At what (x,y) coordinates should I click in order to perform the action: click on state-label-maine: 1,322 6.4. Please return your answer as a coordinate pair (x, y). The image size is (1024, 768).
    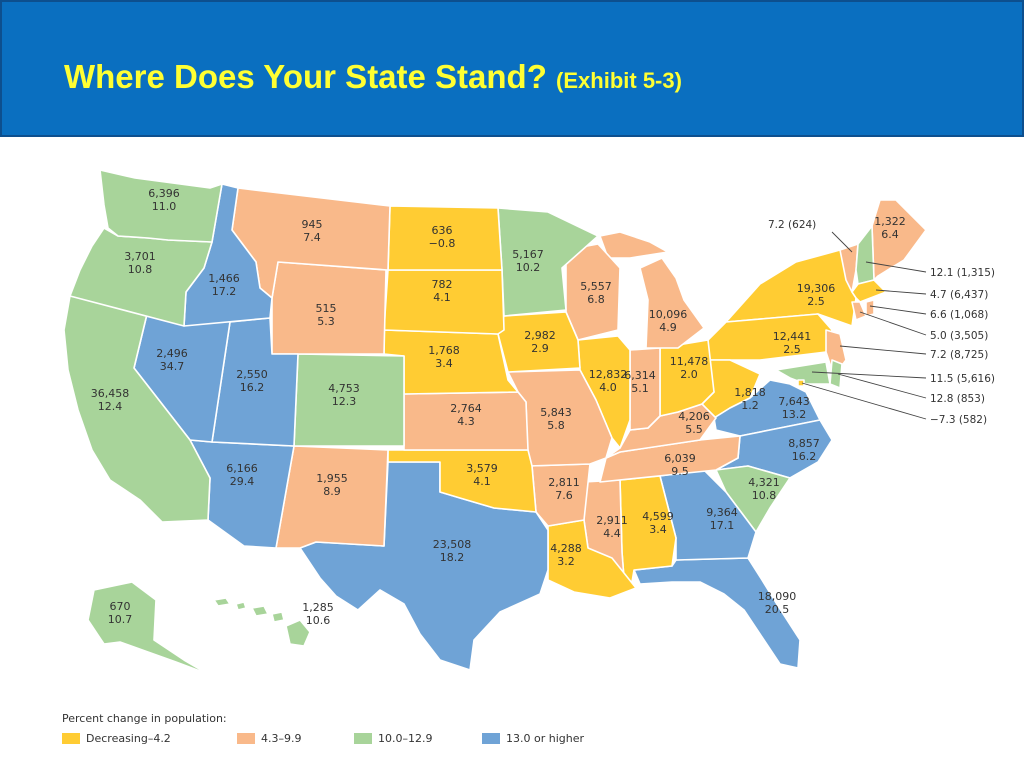
    Looking at the image, I should click on (890, 228).